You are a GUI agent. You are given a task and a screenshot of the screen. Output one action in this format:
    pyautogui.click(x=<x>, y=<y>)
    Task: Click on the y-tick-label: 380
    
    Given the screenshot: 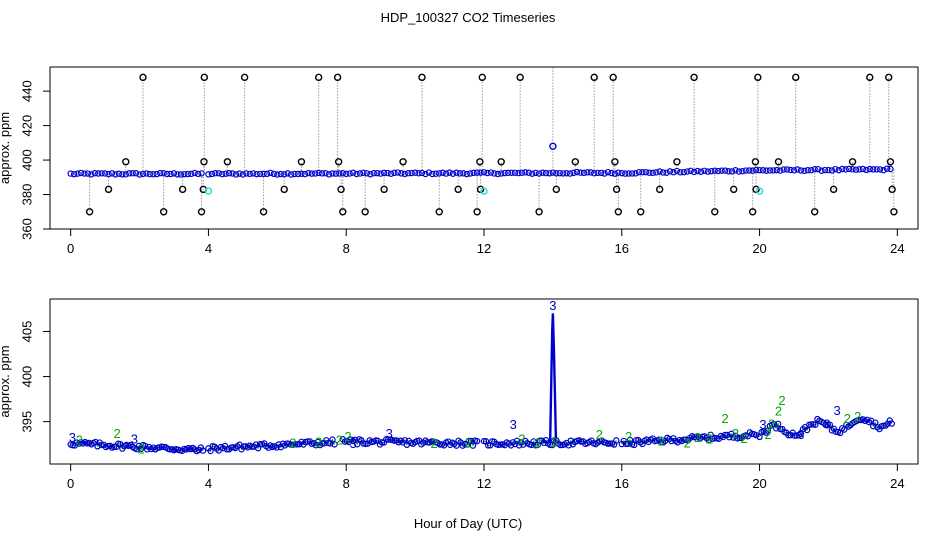 What is the action you would take?
    pyautogui.click(x=26, y=195)
    